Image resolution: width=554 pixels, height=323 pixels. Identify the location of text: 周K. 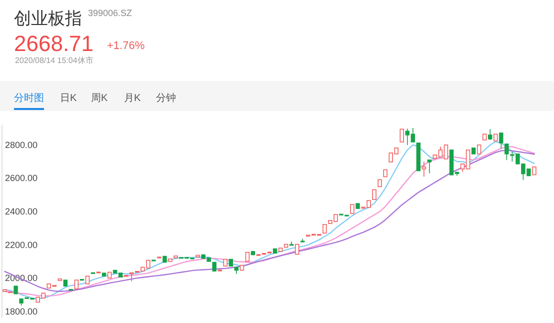
(99, 98).